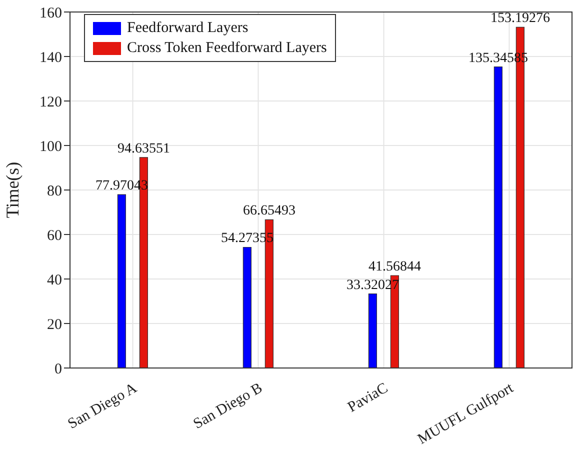  What do you see at coordinates (54, 324) in the screenshot?
I see `y-tick-label: 20` at bounding box center [54, 324].